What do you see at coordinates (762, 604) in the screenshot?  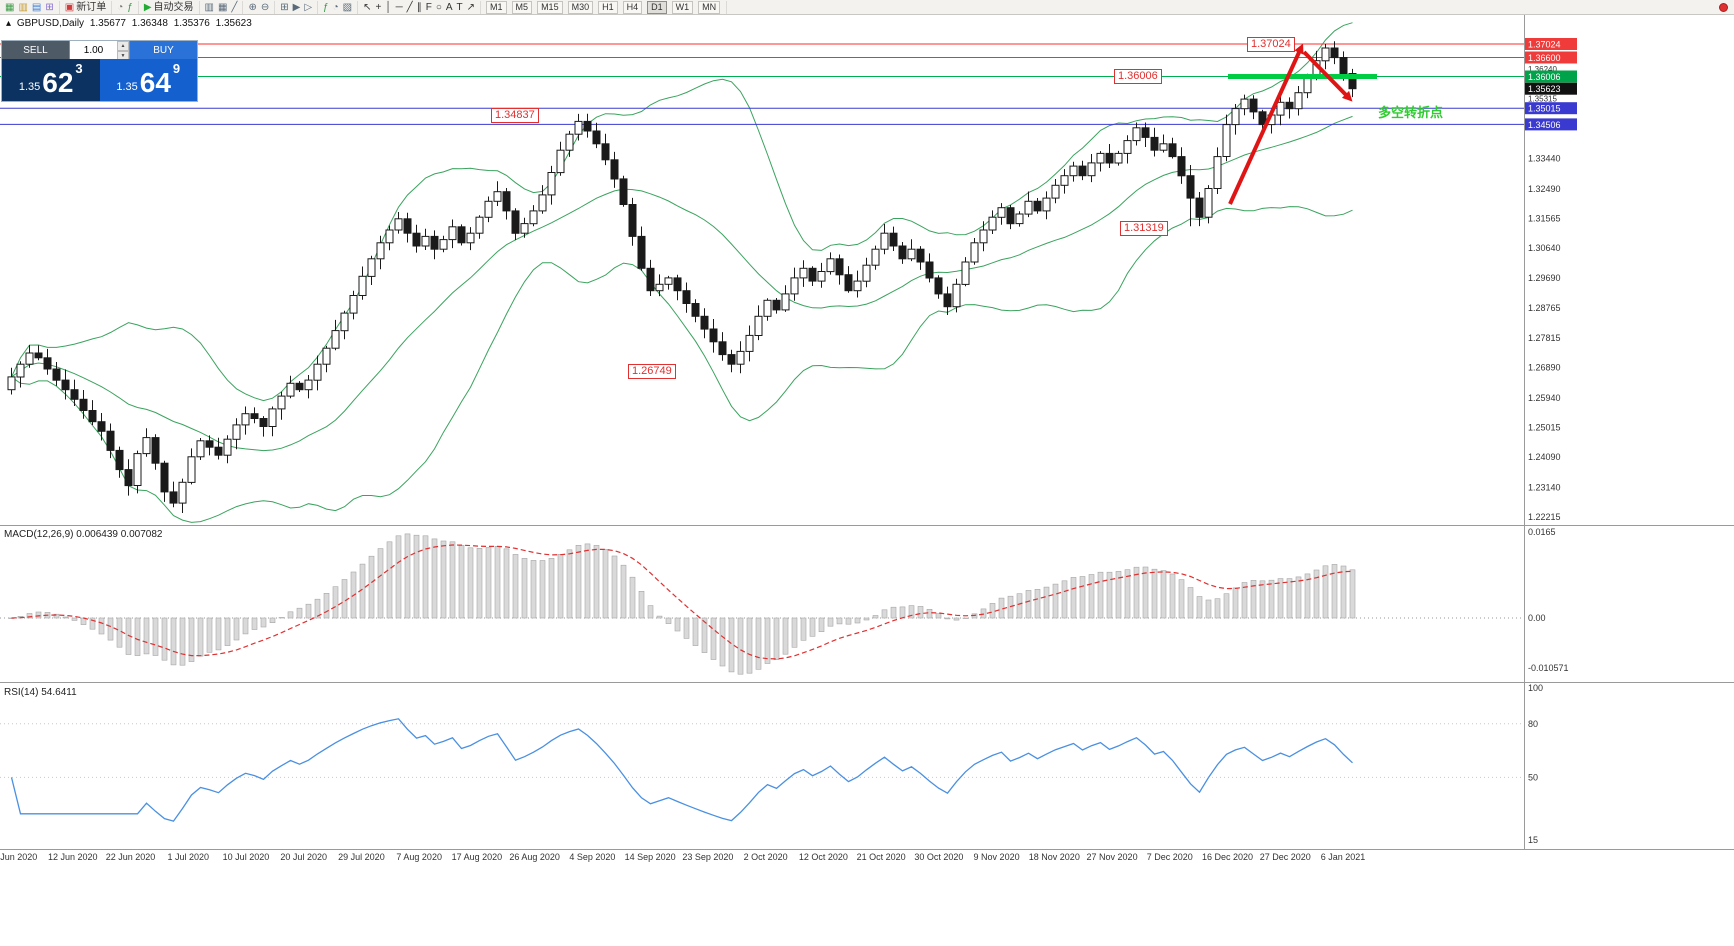 I see `macd-panel` at bounding box center [762, 604].